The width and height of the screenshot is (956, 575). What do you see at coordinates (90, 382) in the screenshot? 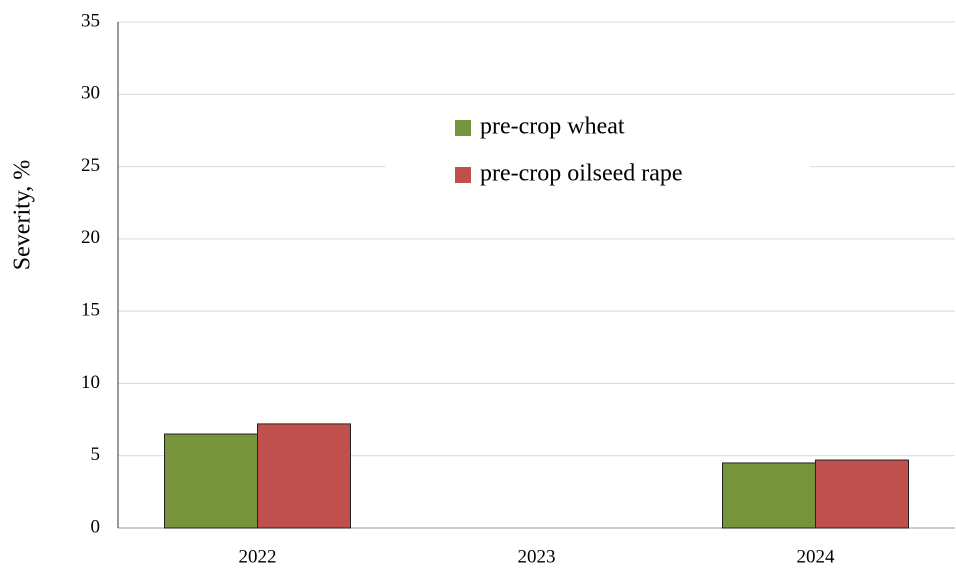
I see `y-tick-label: 10` at bounding box center [90, 382].